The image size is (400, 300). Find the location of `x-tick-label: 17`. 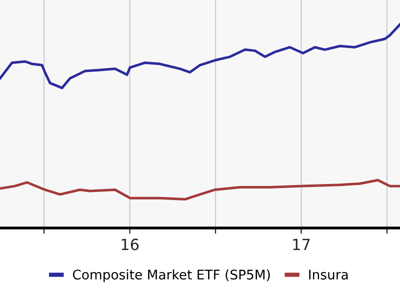

x-tick-label: 17 is located at coordinates (301, 244).